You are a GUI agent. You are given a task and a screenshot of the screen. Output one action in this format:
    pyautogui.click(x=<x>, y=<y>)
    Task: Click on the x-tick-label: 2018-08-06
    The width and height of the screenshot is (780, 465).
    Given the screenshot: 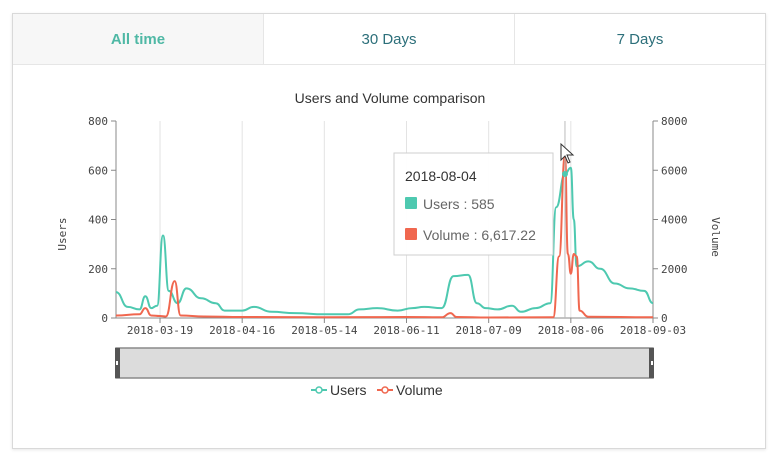 What is the action you would take?
    pyautogui.click(x=571, y=330)
    